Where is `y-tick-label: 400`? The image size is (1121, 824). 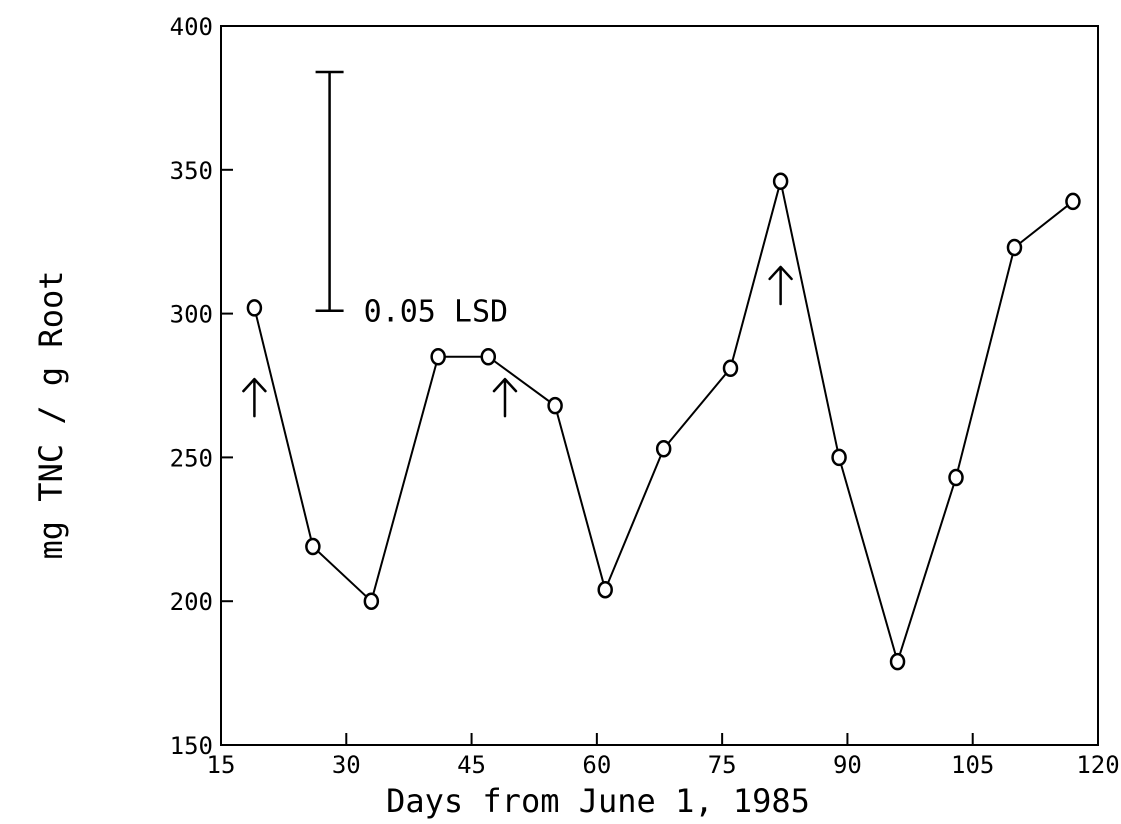
y-tick-label: 400 is located at coordinates (191, 27).